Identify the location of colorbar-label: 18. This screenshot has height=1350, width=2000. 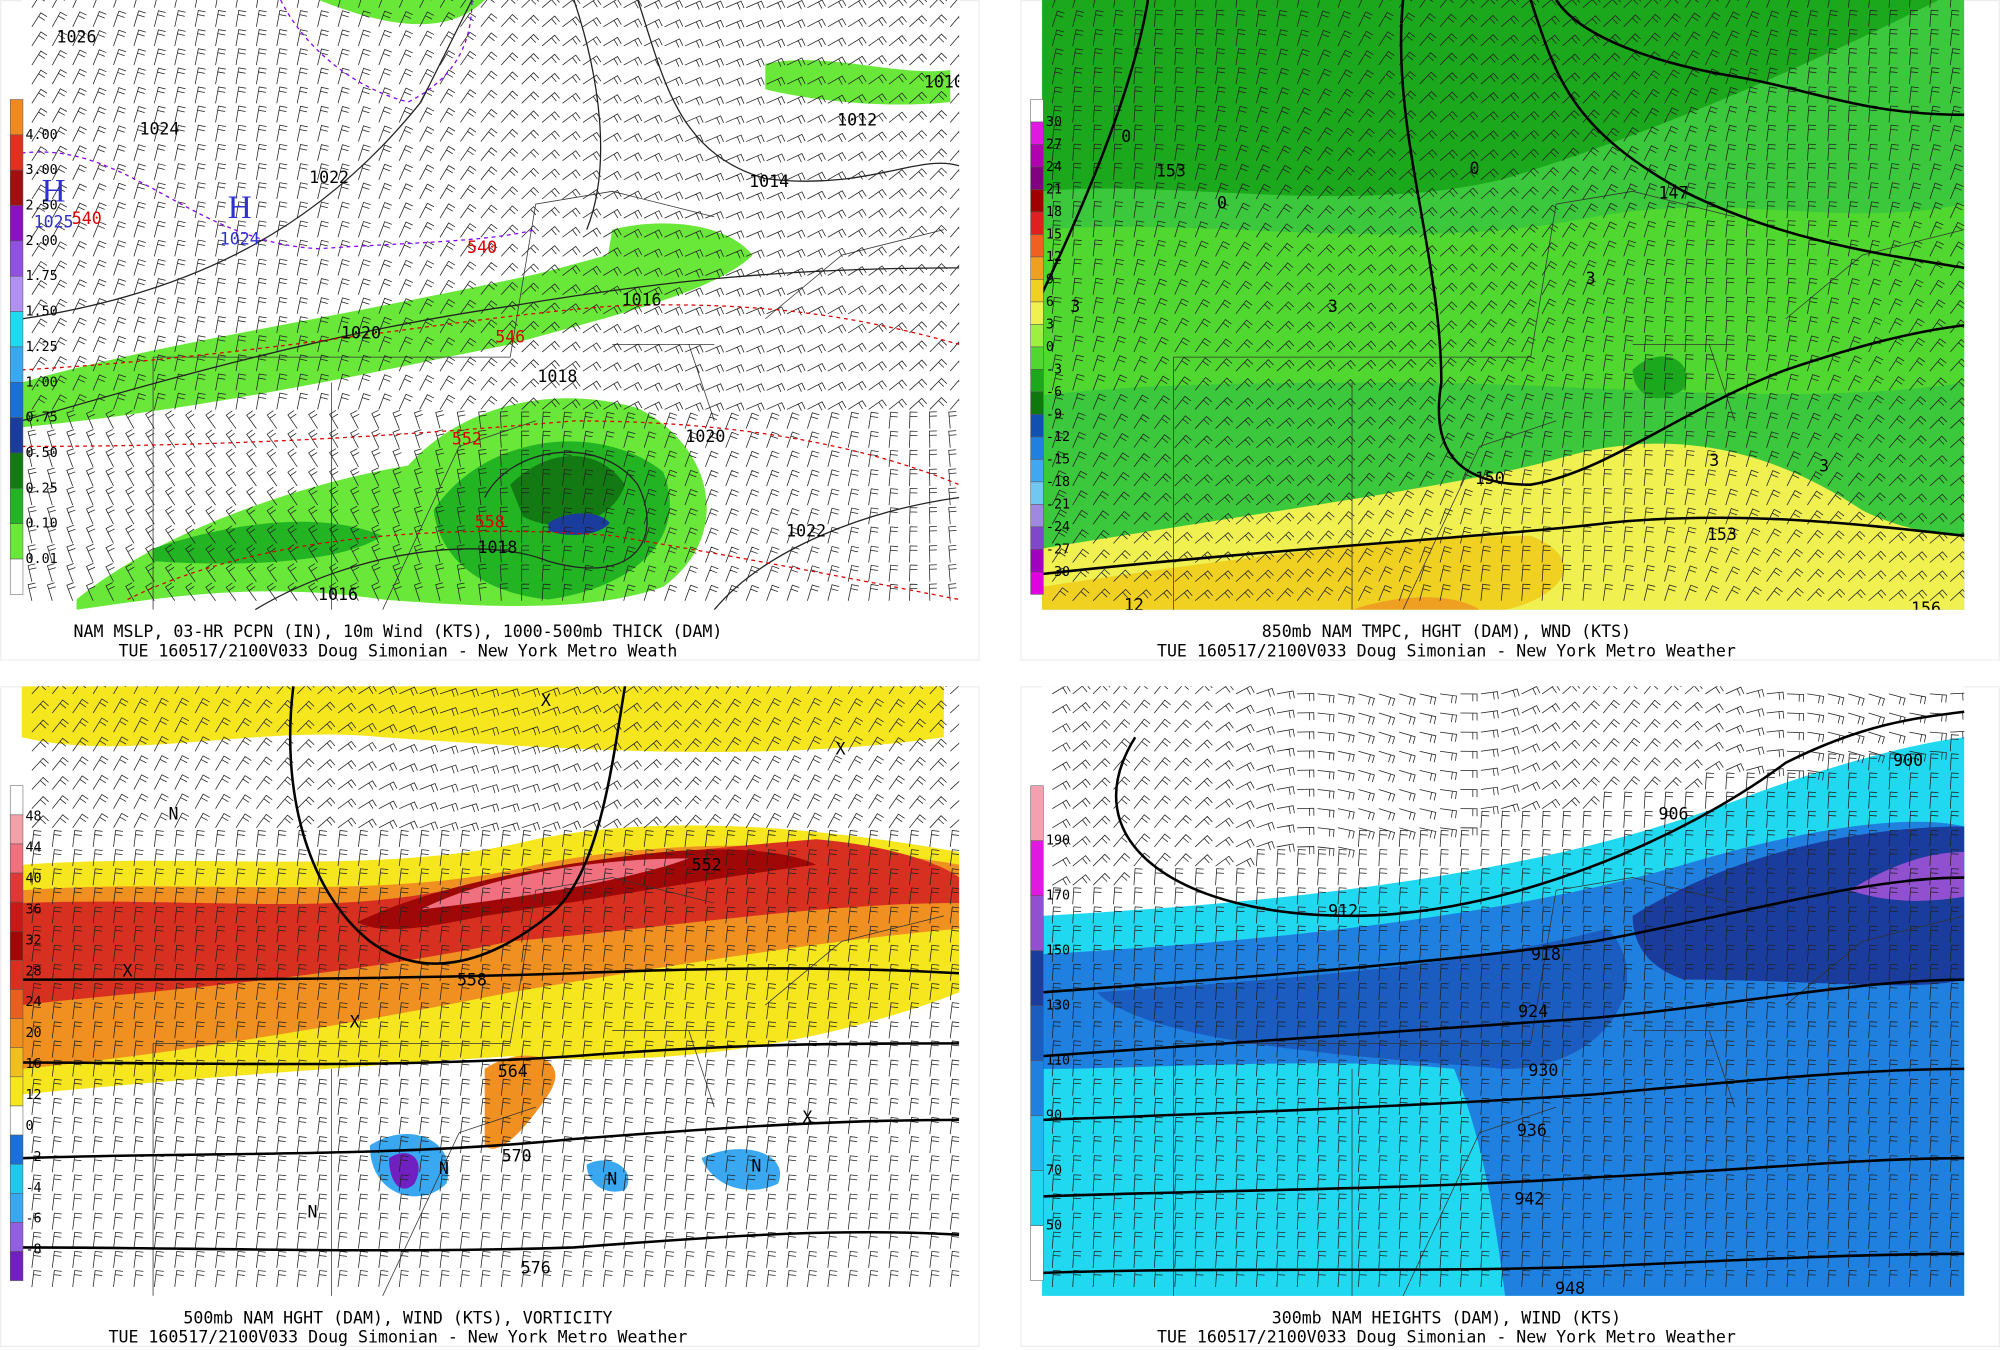
(1054, 212).